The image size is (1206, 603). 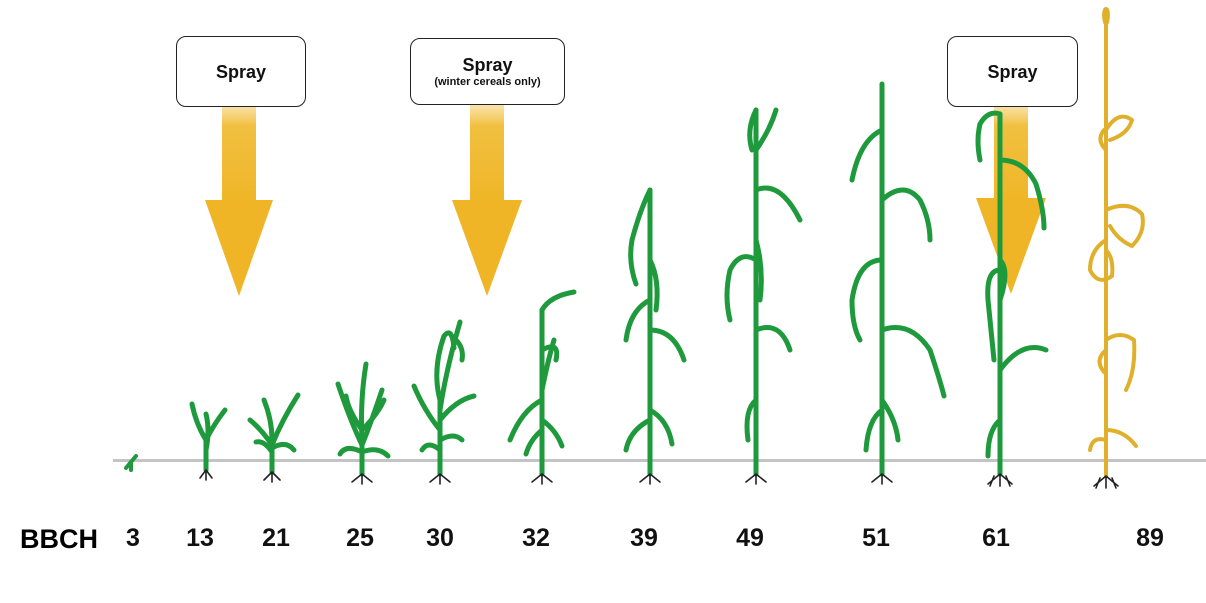 I want to click on stage-label-89: 89, so click(x=1150, y=538).